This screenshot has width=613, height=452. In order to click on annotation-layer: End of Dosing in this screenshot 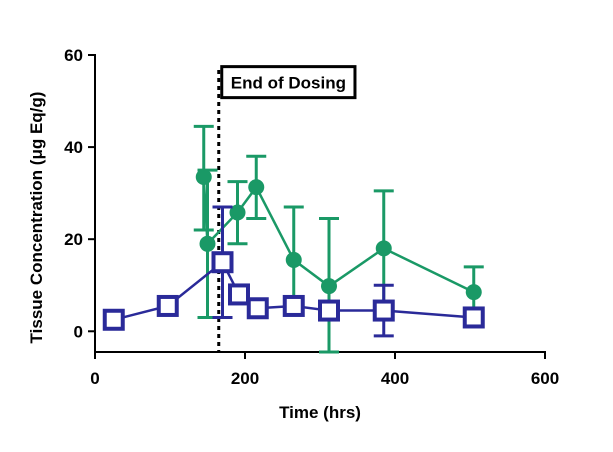, I will do `click(288, 82)`.